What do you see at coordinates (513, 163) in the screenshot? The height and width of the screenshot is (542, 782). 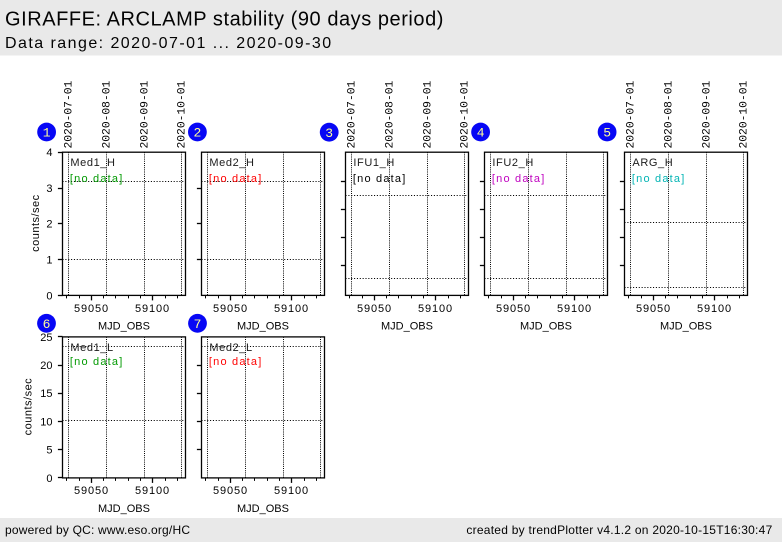 I see `svg-text: IFU2_H` at bounding box center [513, 163].